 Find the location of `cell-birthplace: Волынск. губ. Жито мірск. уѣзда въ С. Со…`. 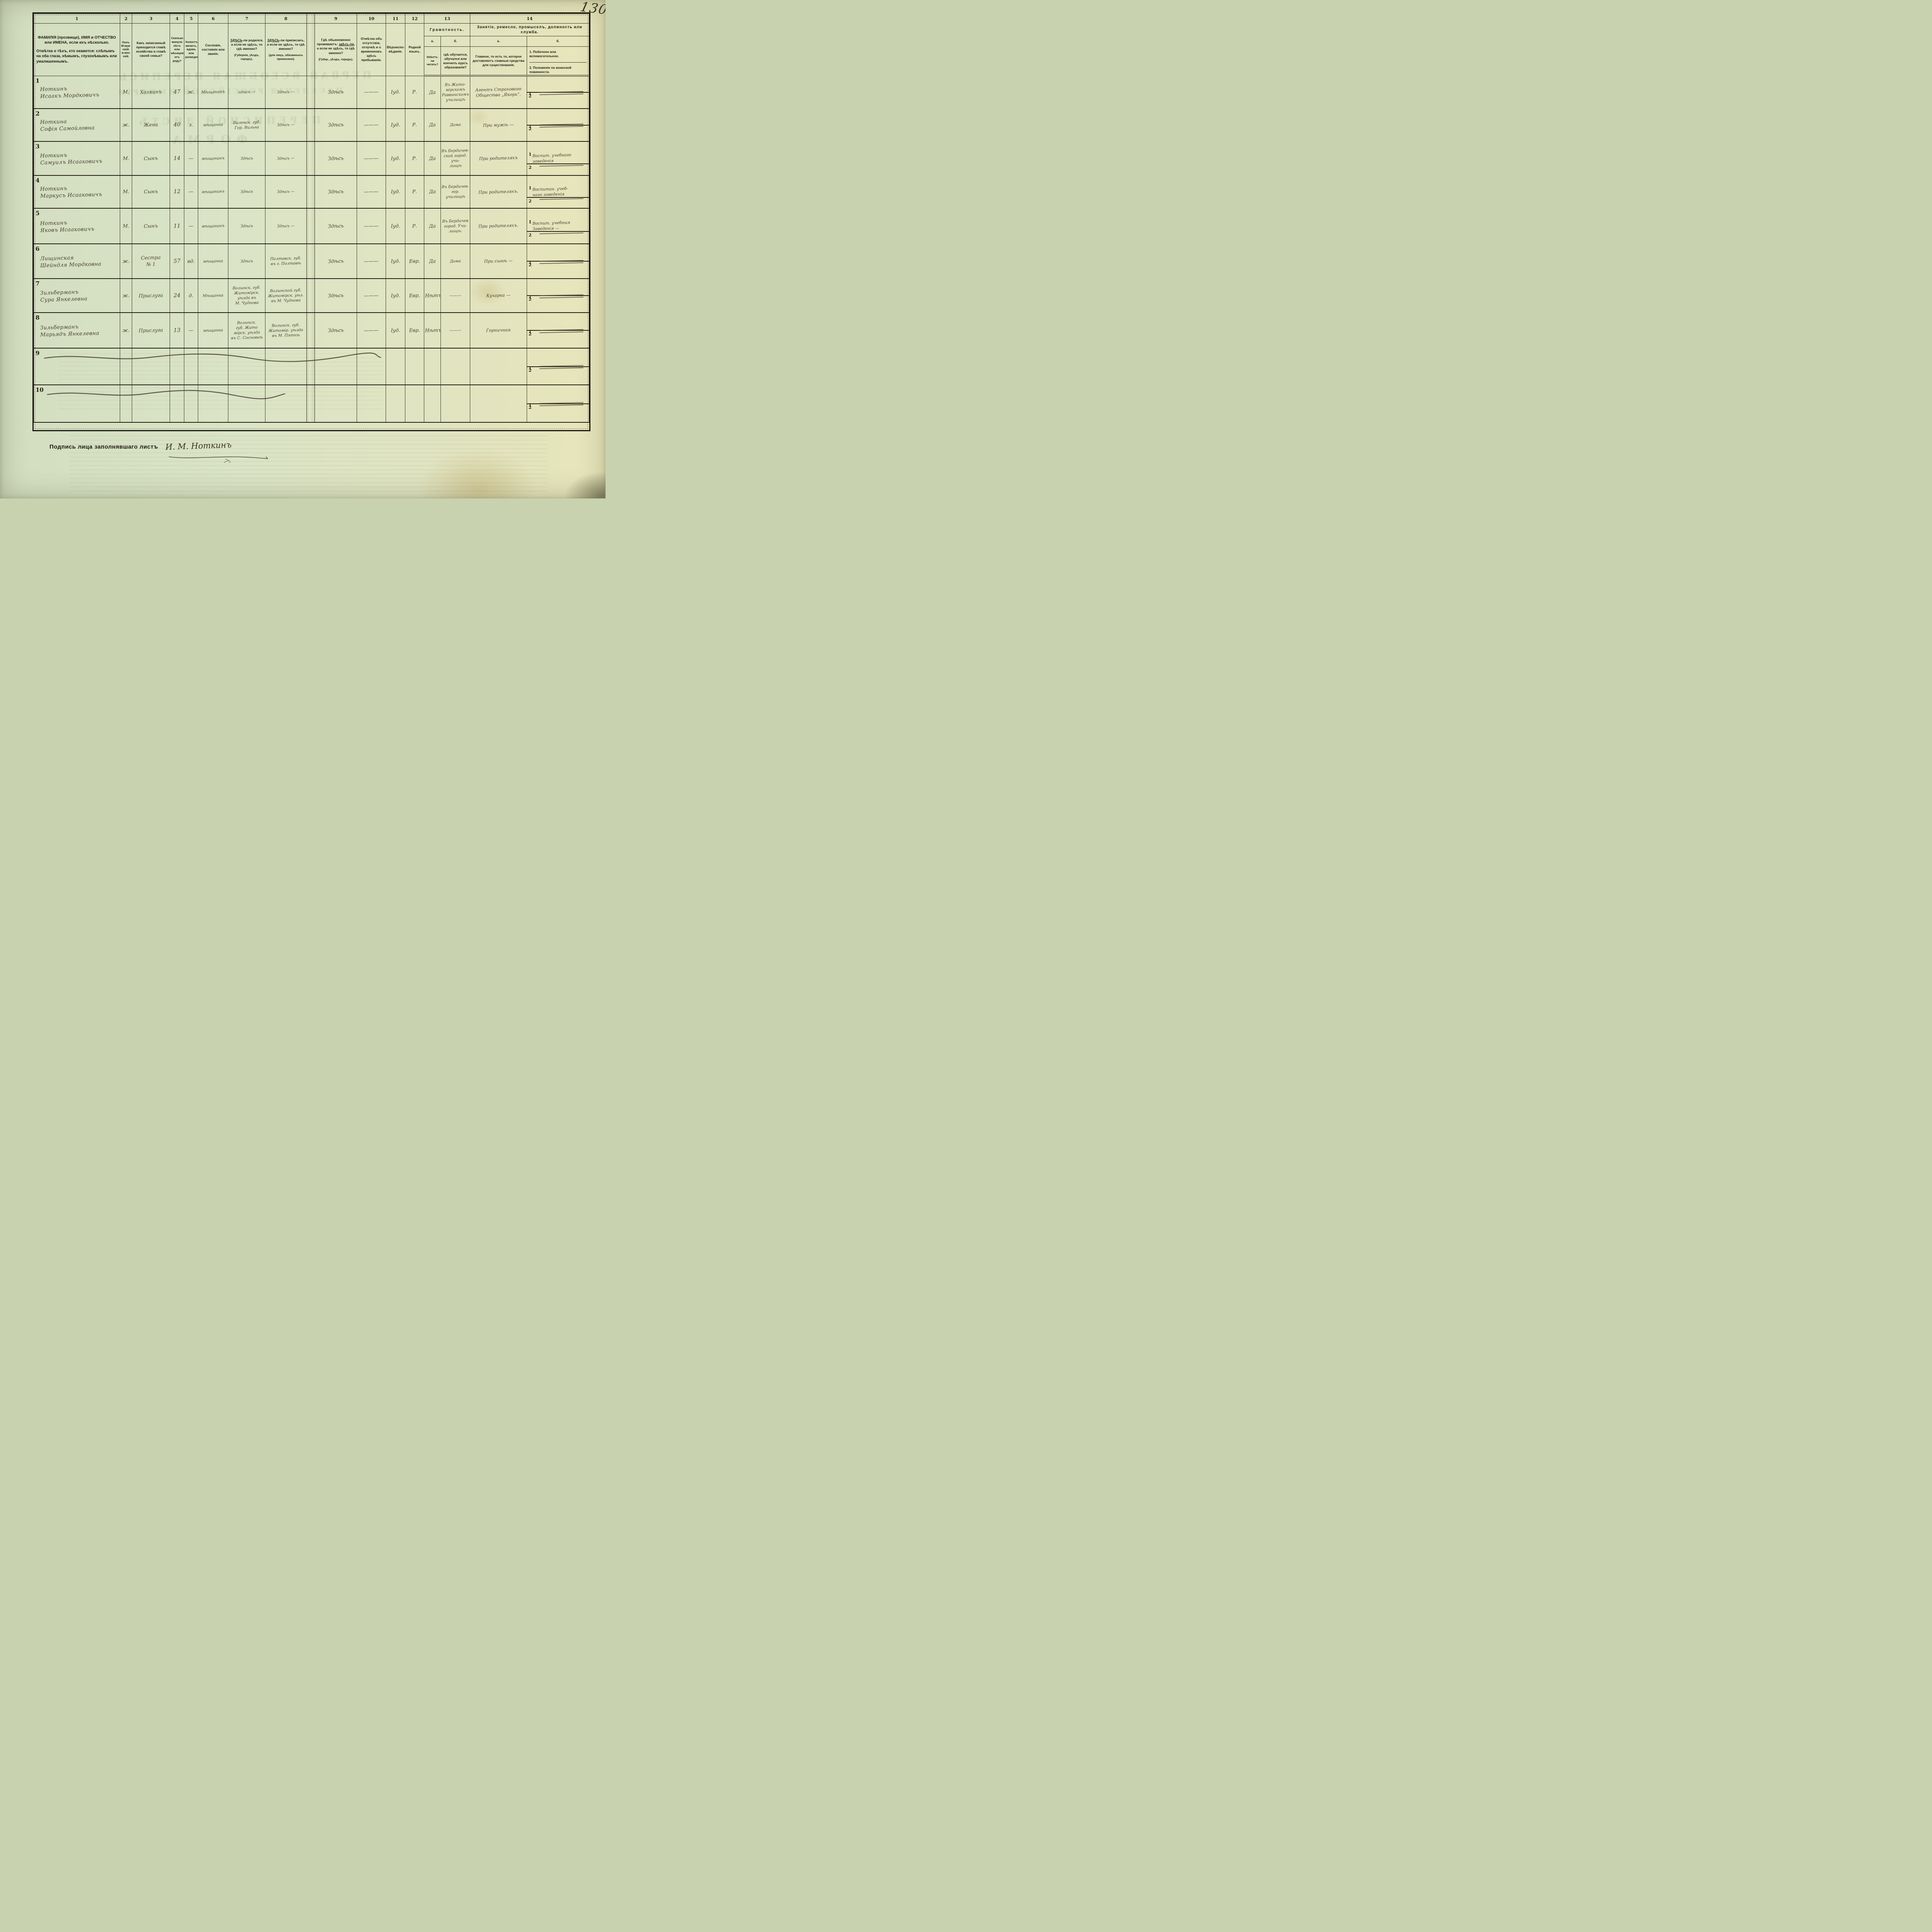

cell-birthplace: Волынск. губ. Жито мірск. уѣзда въ С. Со… is located at coordinates (247, 330).